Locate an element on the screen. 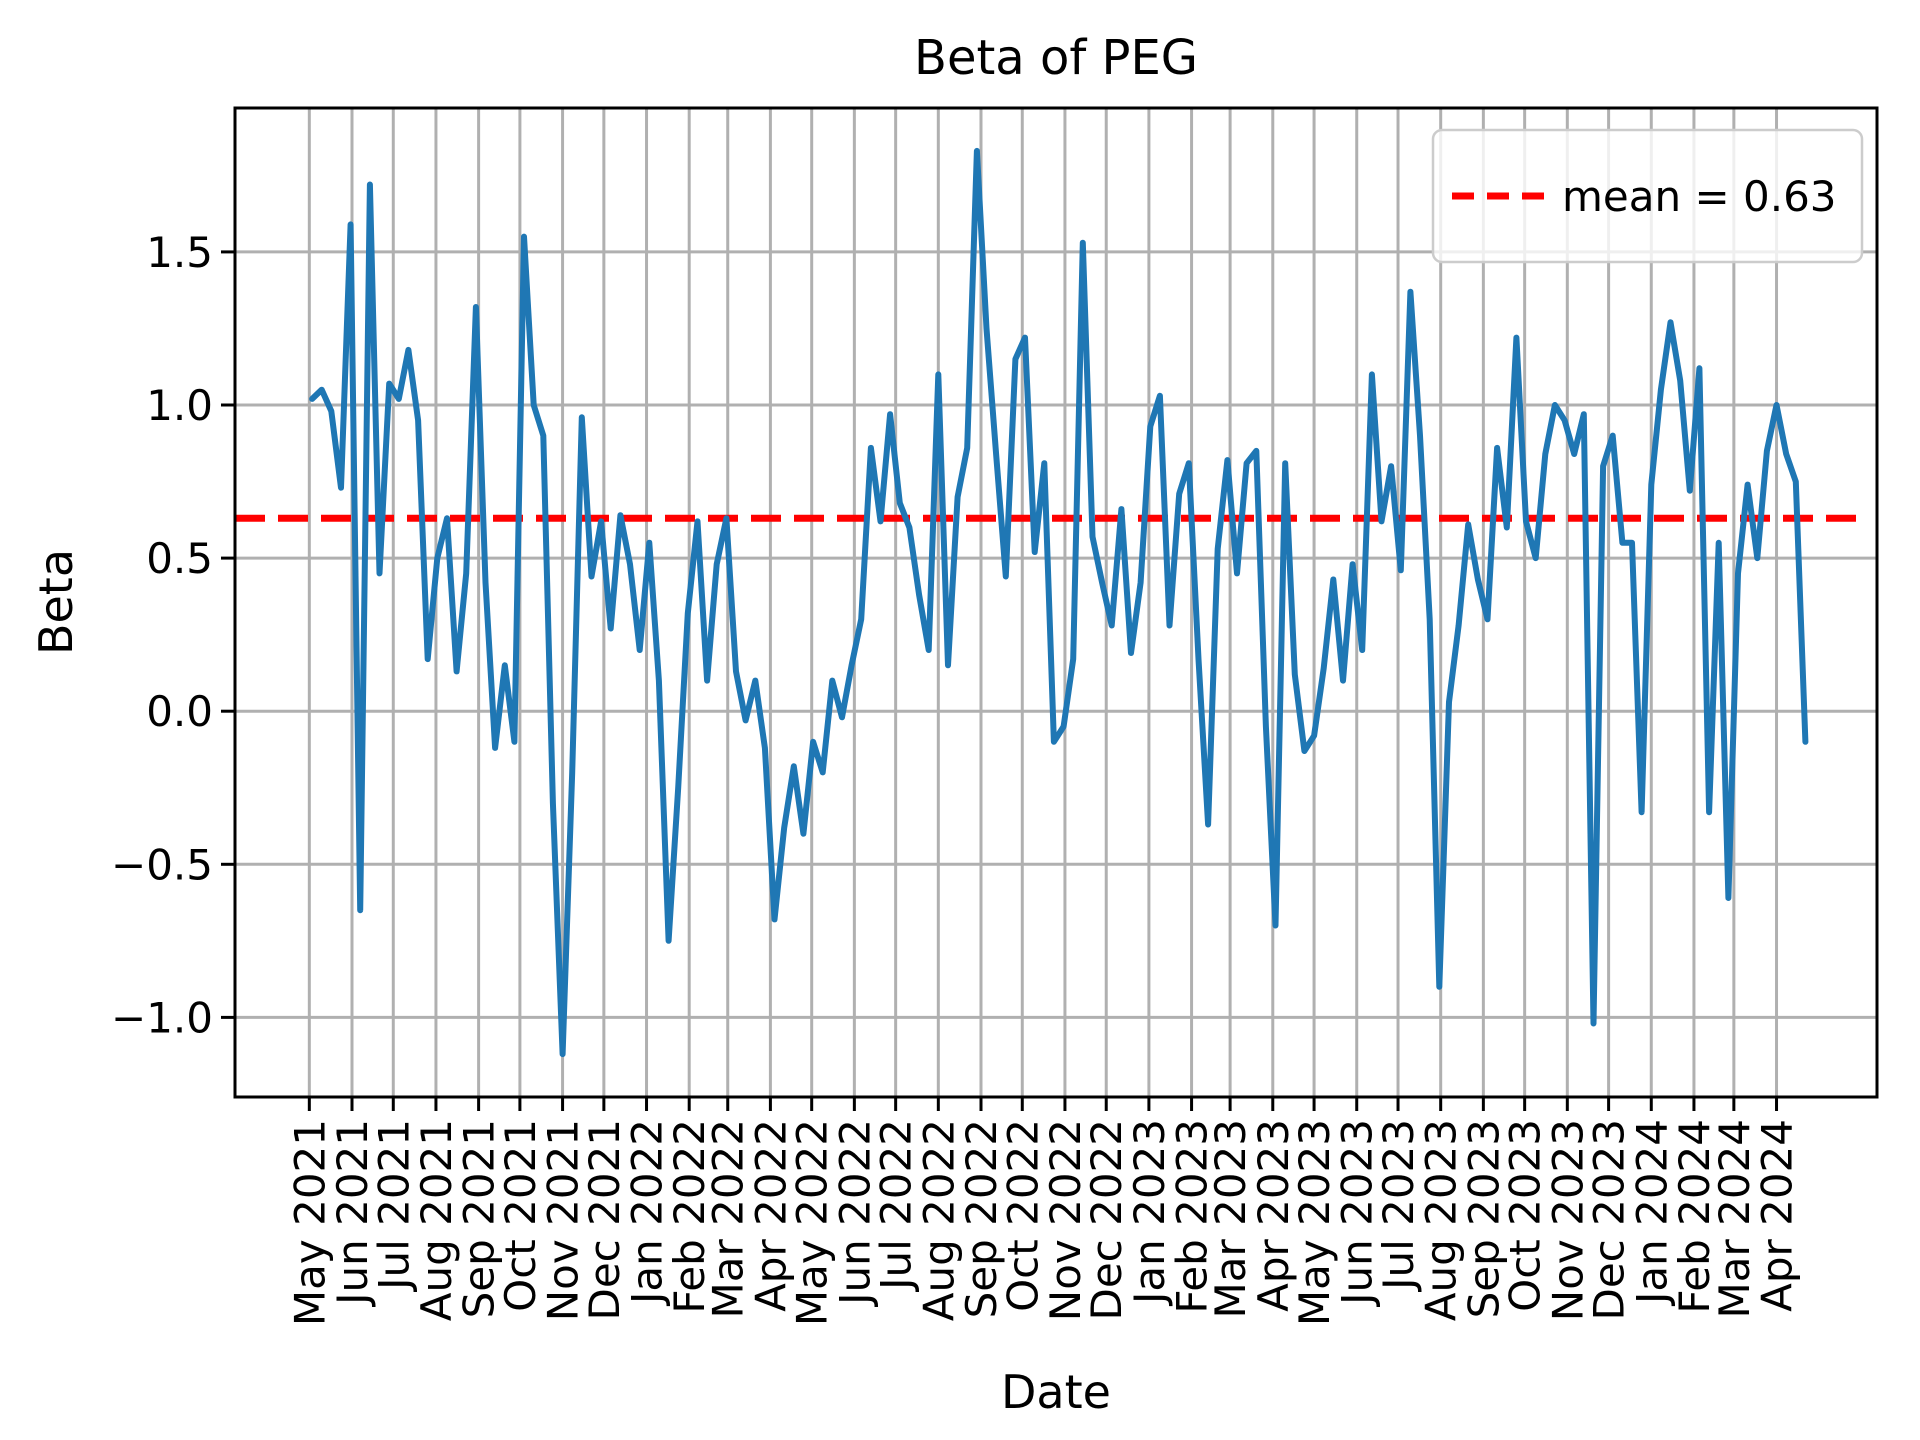 The image size is (1920, 1440). x-tick-label: Aug 2023 is located at coordinates (1441, 1220).